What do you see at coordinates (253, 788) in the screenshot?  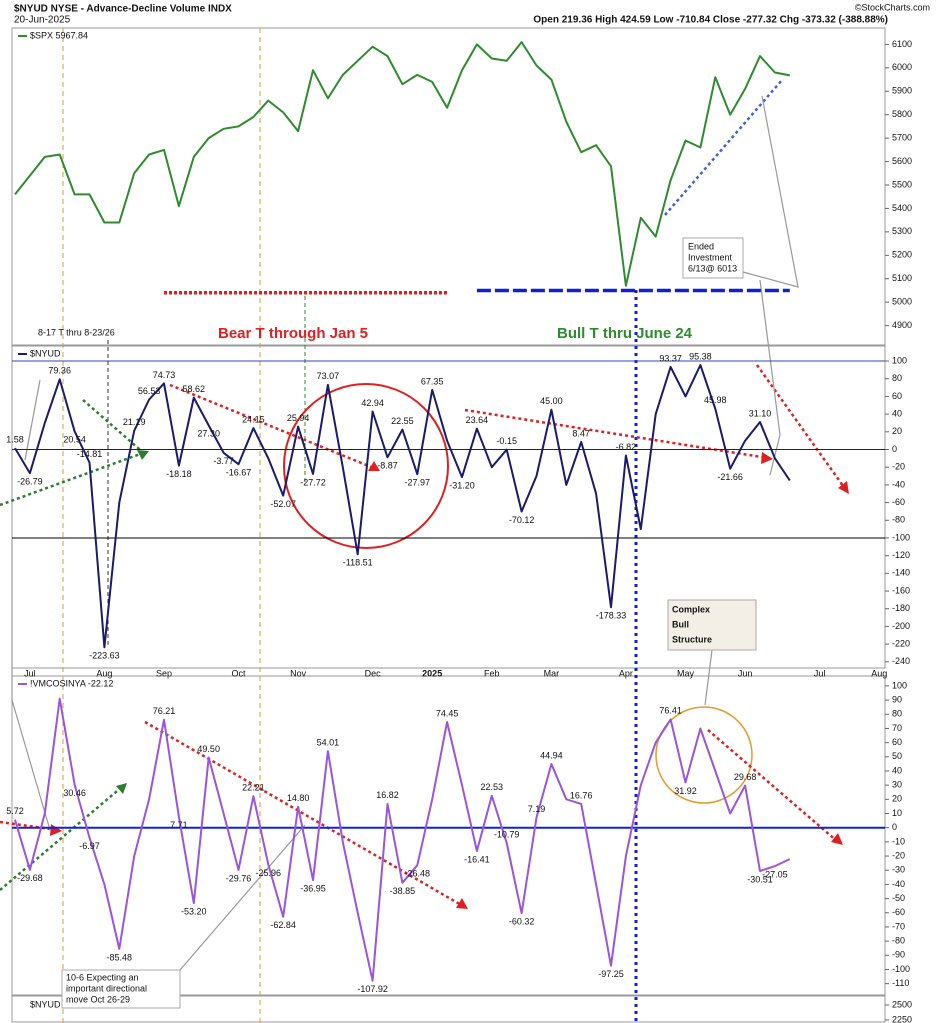 I see `data-label: 22.21` at bounding box center [253, 788].